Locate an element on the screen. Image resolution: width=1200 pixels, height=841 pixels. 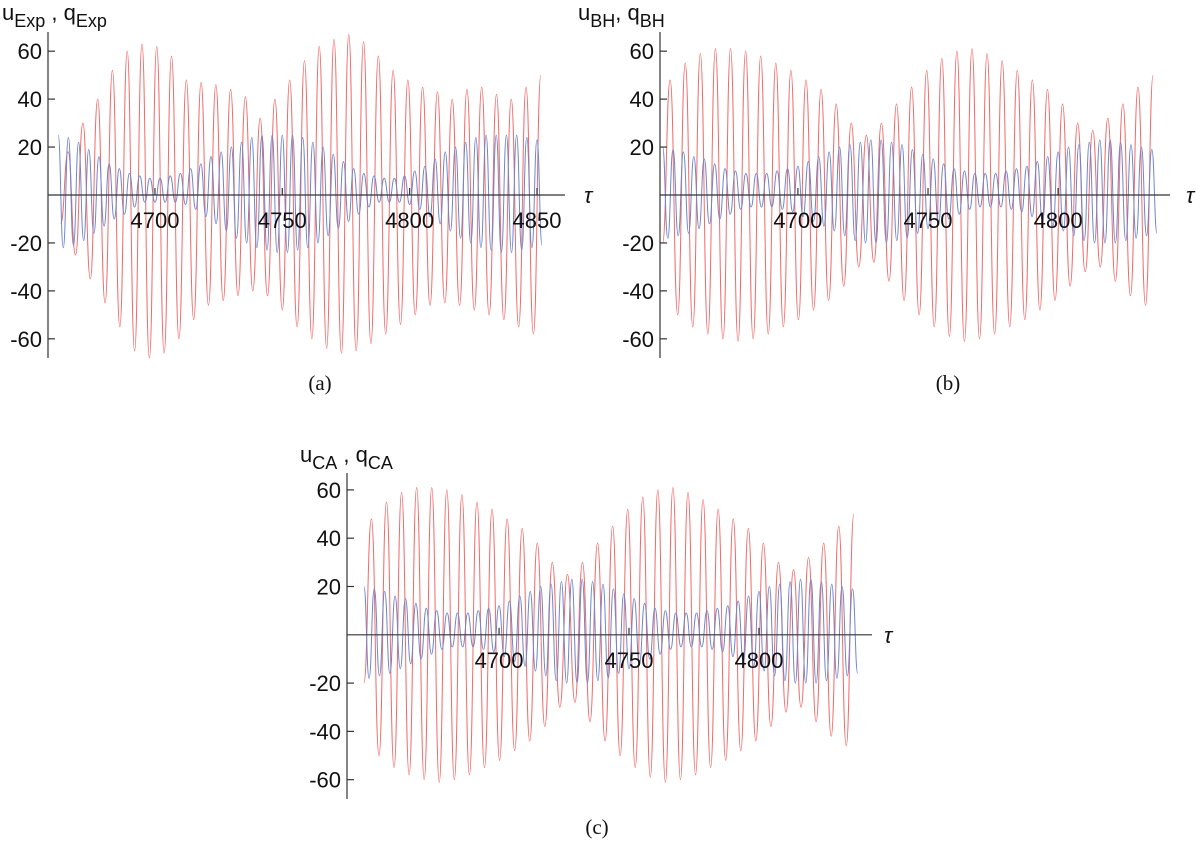
y-axis-label: uBH, qBH is located at coordinates (621, 15).